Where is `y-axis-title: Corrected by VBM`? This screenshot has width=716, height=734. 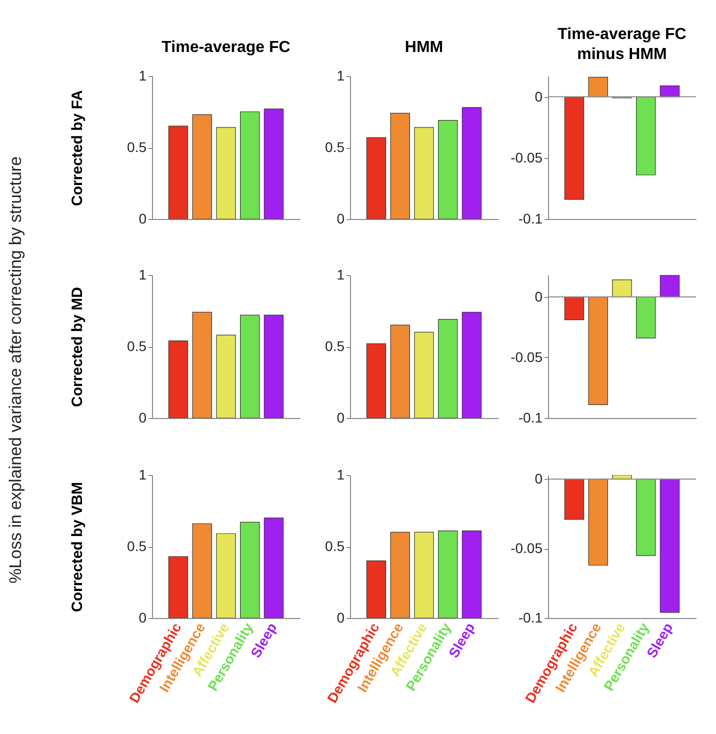
y-axis-title: Corrected by VBM is located at coordinates (77, 547).